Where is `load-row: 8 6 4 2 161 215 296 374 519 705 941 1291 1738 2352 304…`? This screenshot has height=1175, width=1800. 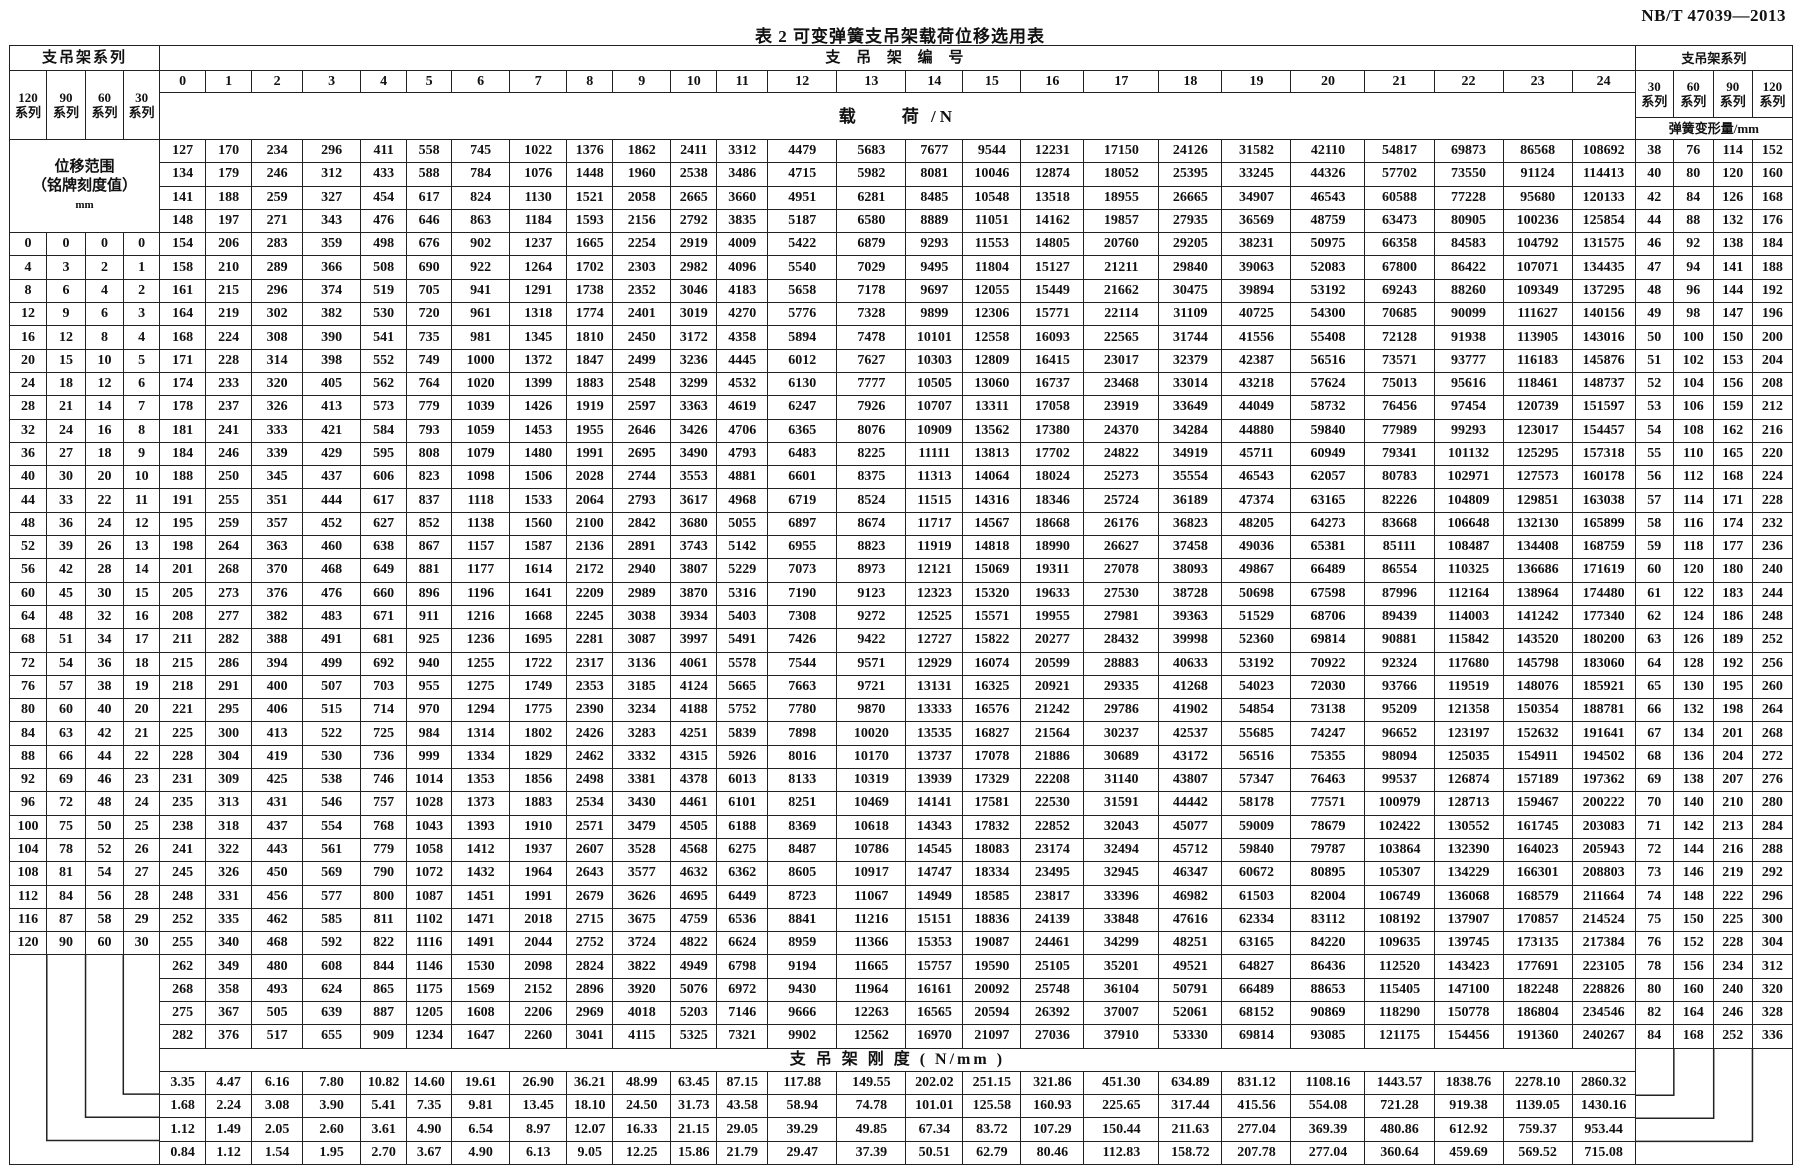 load-row: 8 6 4 2 161 215 296 374 519 705 941 1291 1738 2352 304… is located at coordinates (901, 291).